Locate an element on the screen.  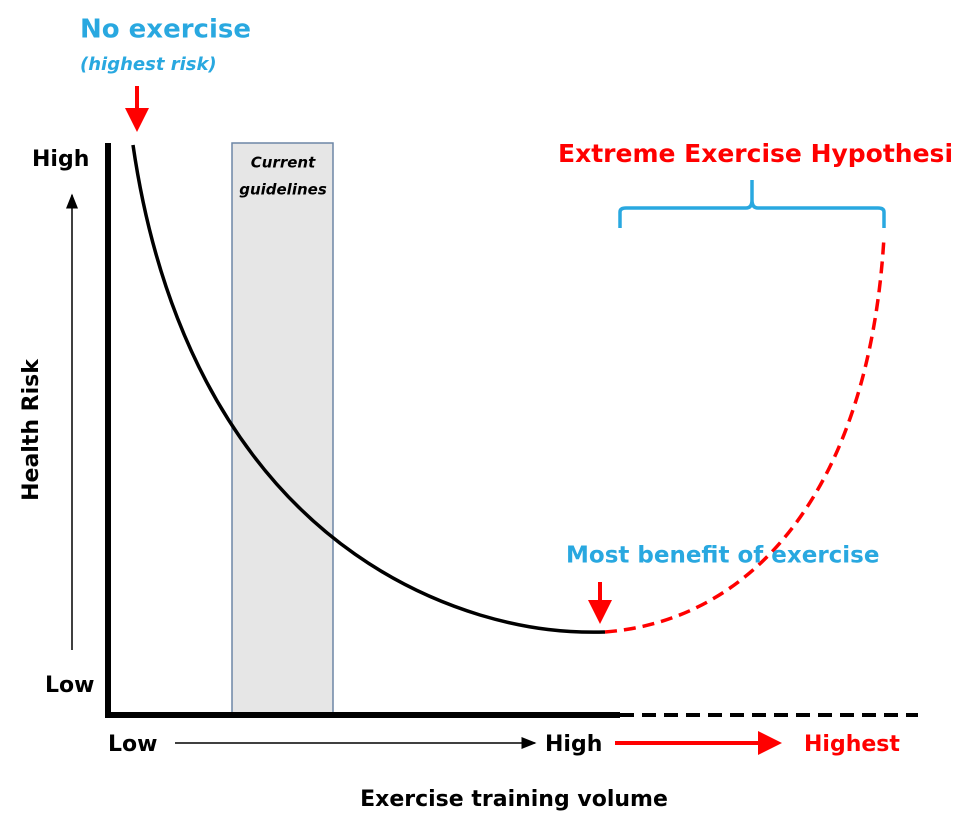
x-label: Highest is located at coordinates (852, 744).